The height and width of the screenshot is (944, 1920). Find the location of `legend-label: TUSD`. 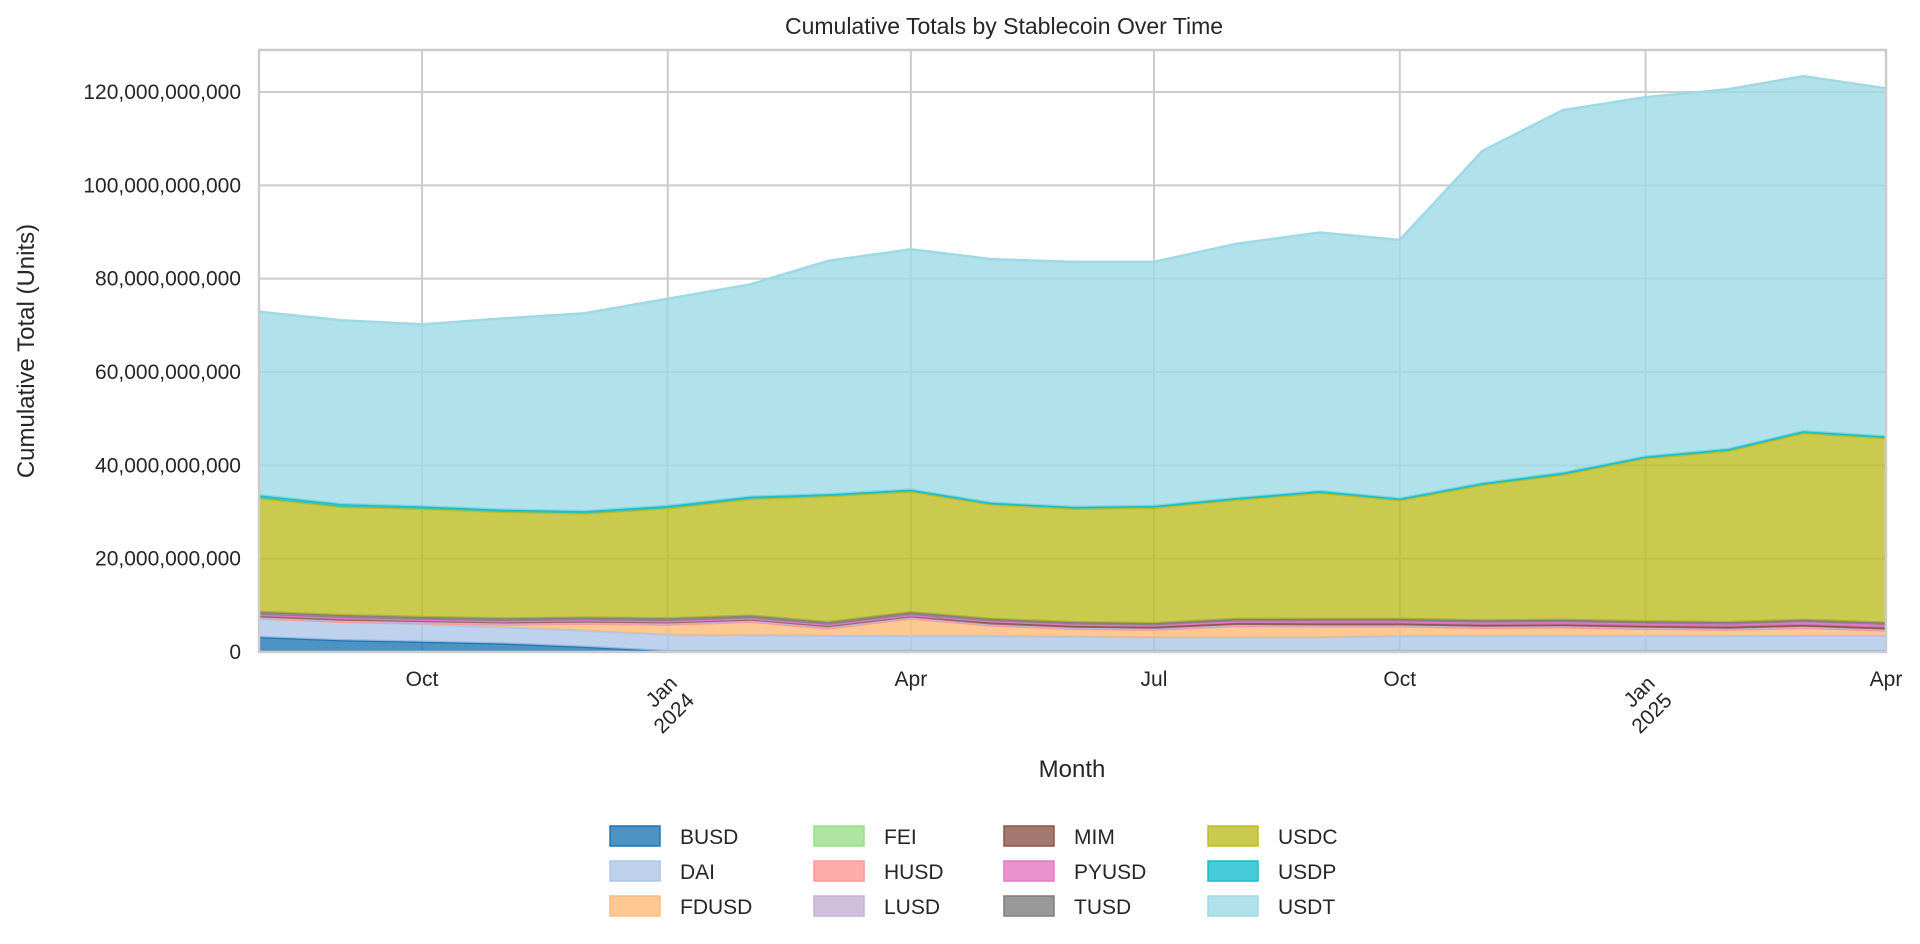

legend-label: TUSD is located at coordinates (1102, 907).